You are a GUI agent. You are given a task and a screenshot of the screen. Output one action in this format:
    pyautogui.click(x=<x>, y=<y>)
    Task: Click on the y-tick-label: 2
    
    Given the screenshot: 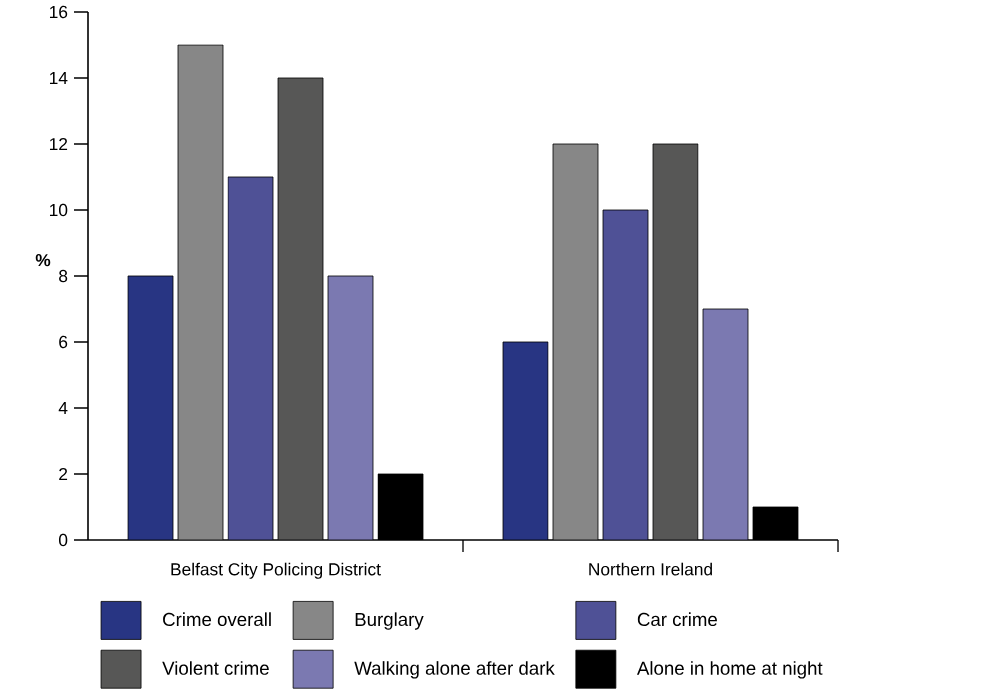 What is the action you would take?
    pyautogui.click(x=63, y=474)
    